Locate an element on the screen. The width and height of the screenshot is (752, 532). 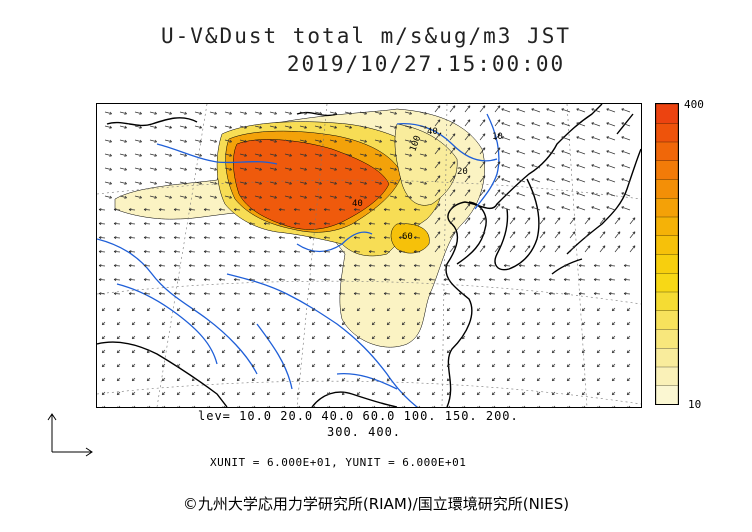
contour-label: 20 is located at coordinates (462, 172).